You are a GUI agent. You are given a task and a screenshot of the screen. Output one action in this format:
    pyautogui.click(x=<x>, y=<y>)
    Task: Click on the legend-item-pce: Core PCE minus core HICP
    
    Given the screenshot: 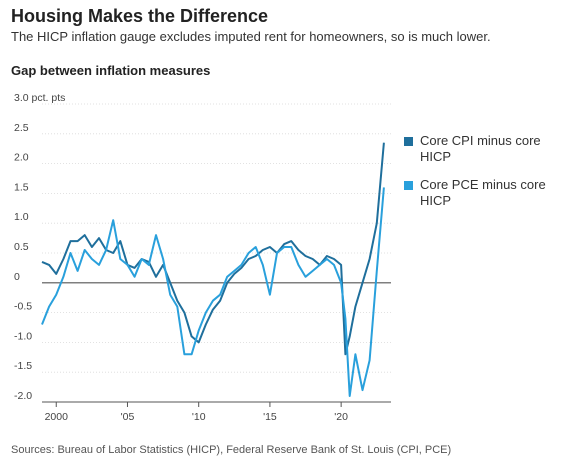 What is the action you would take?
    pyautogui.click(x=489, y=193)
    